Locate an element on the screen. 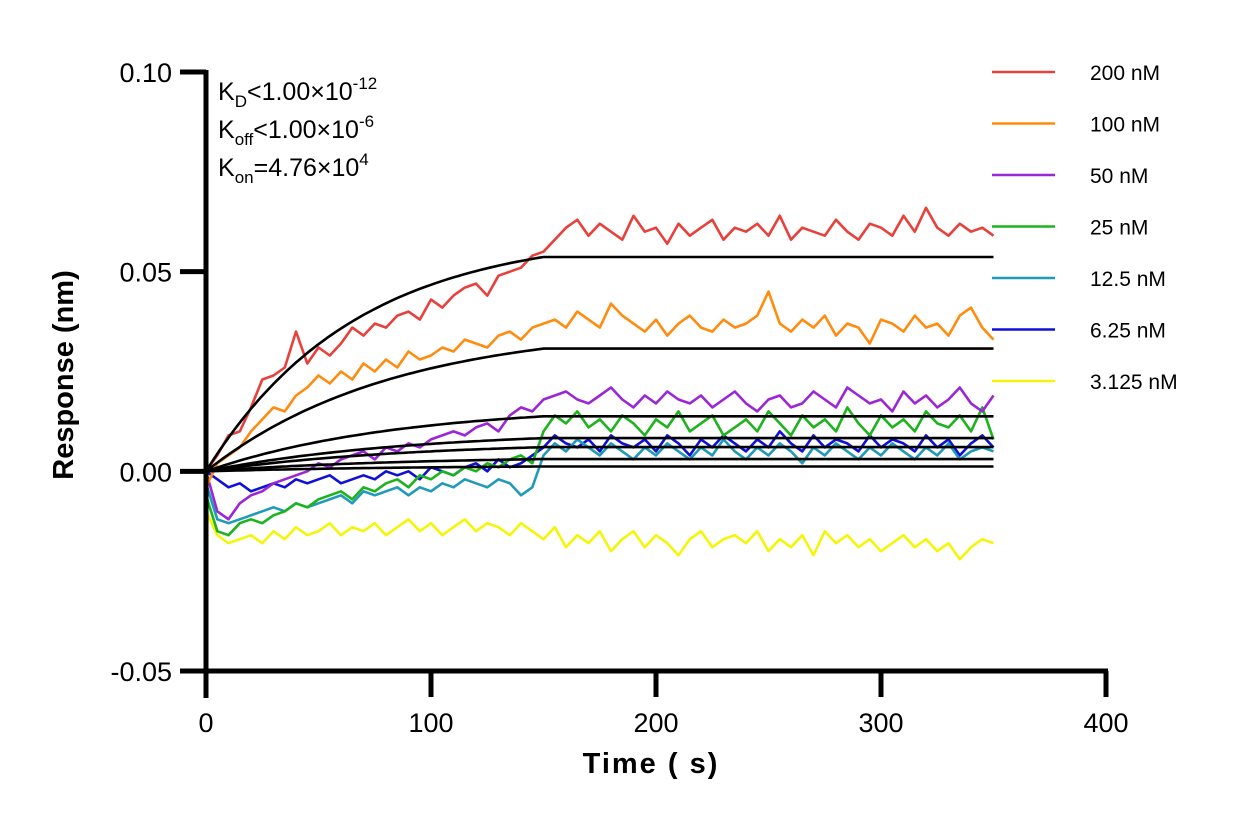 The width and height of the screenshot is (1237, 825). trace-25-nM is located at coordinates (599, 471).